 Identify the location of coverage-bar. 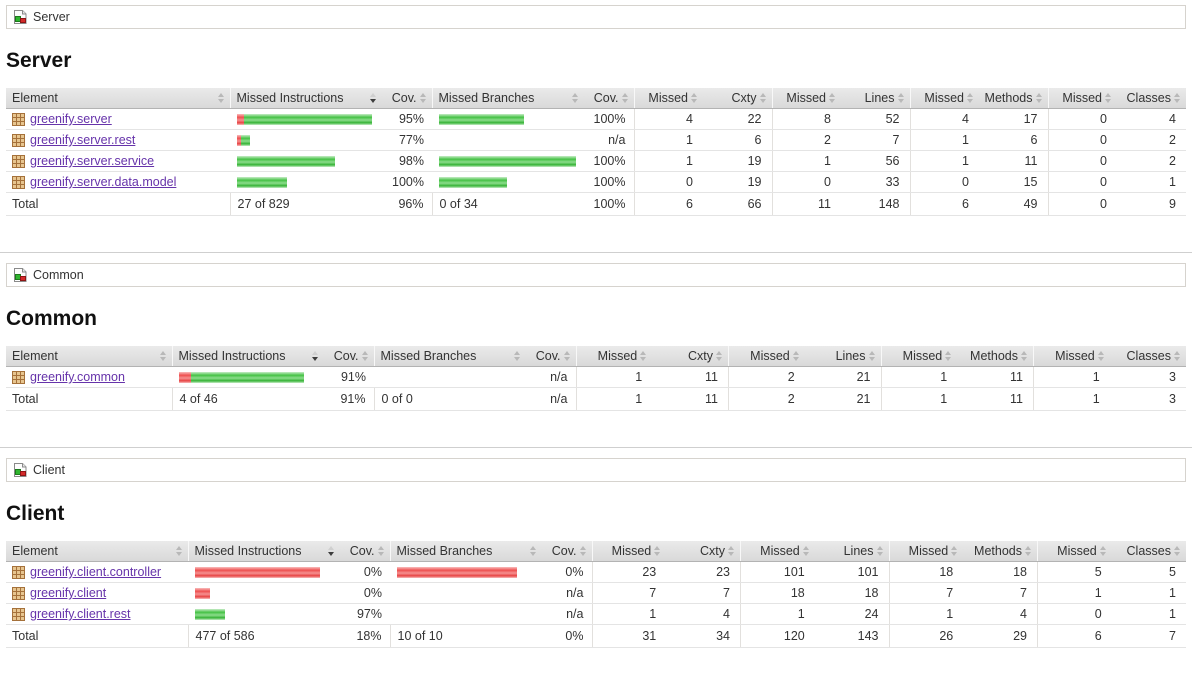
(306, 182).